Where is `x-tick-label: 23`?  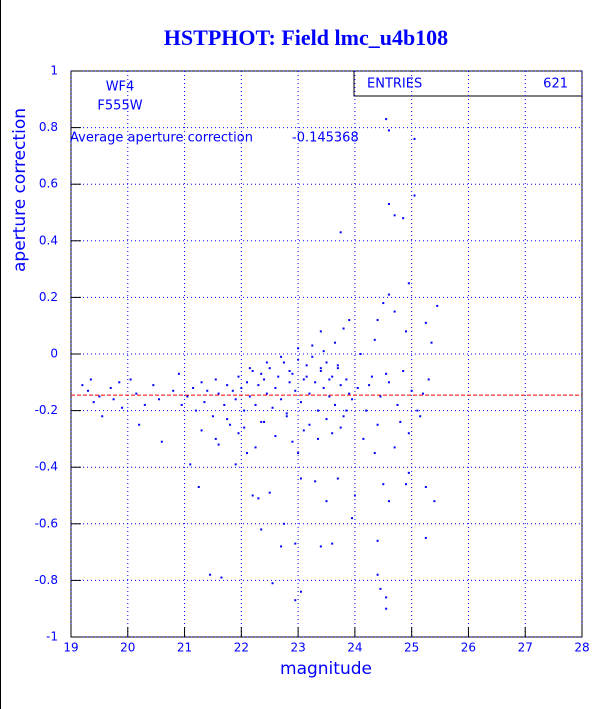 x-tick-label: 23 is located at coordinates (297, 648).